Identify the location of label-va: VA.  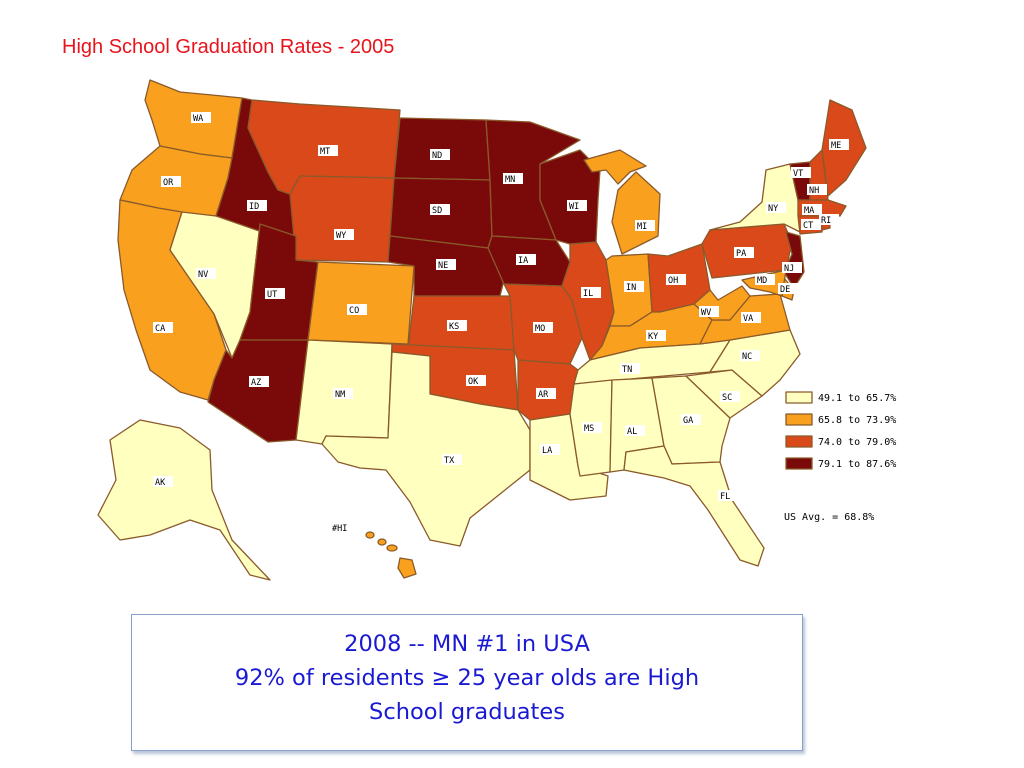
(751, 318).